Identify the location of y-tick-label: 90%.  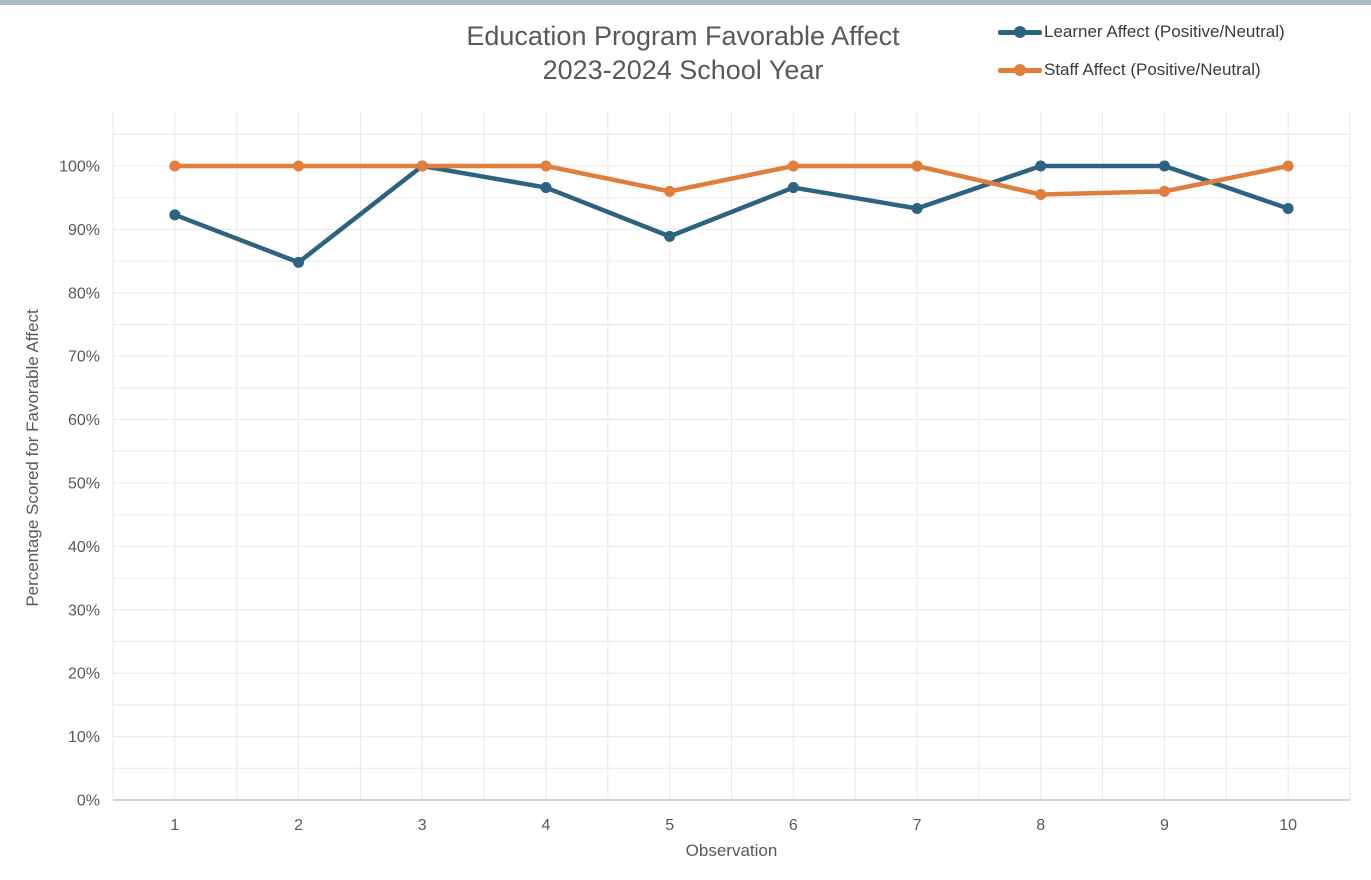
(84, 230).